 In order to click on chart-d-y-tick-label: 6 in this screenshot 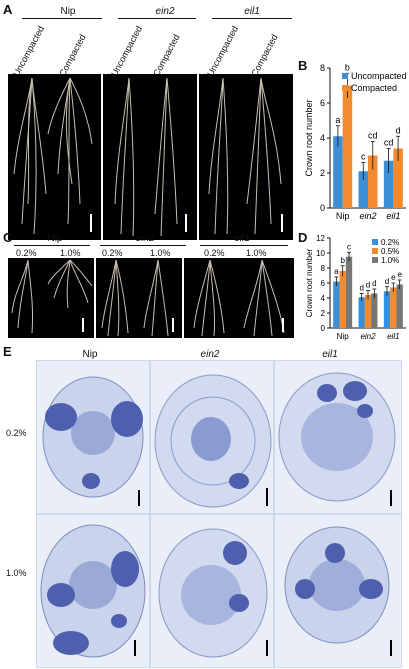, I will do `click(323, 283)`.